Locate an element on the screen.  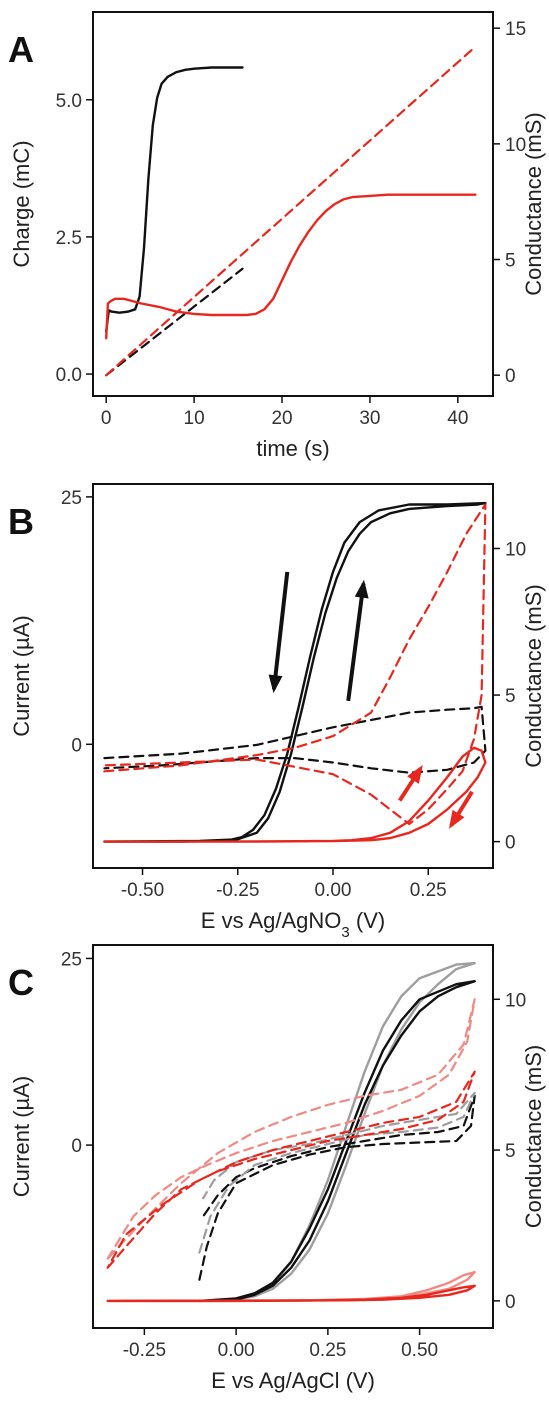
x-axis-label: time (s) is located at coordinates (292, 448).